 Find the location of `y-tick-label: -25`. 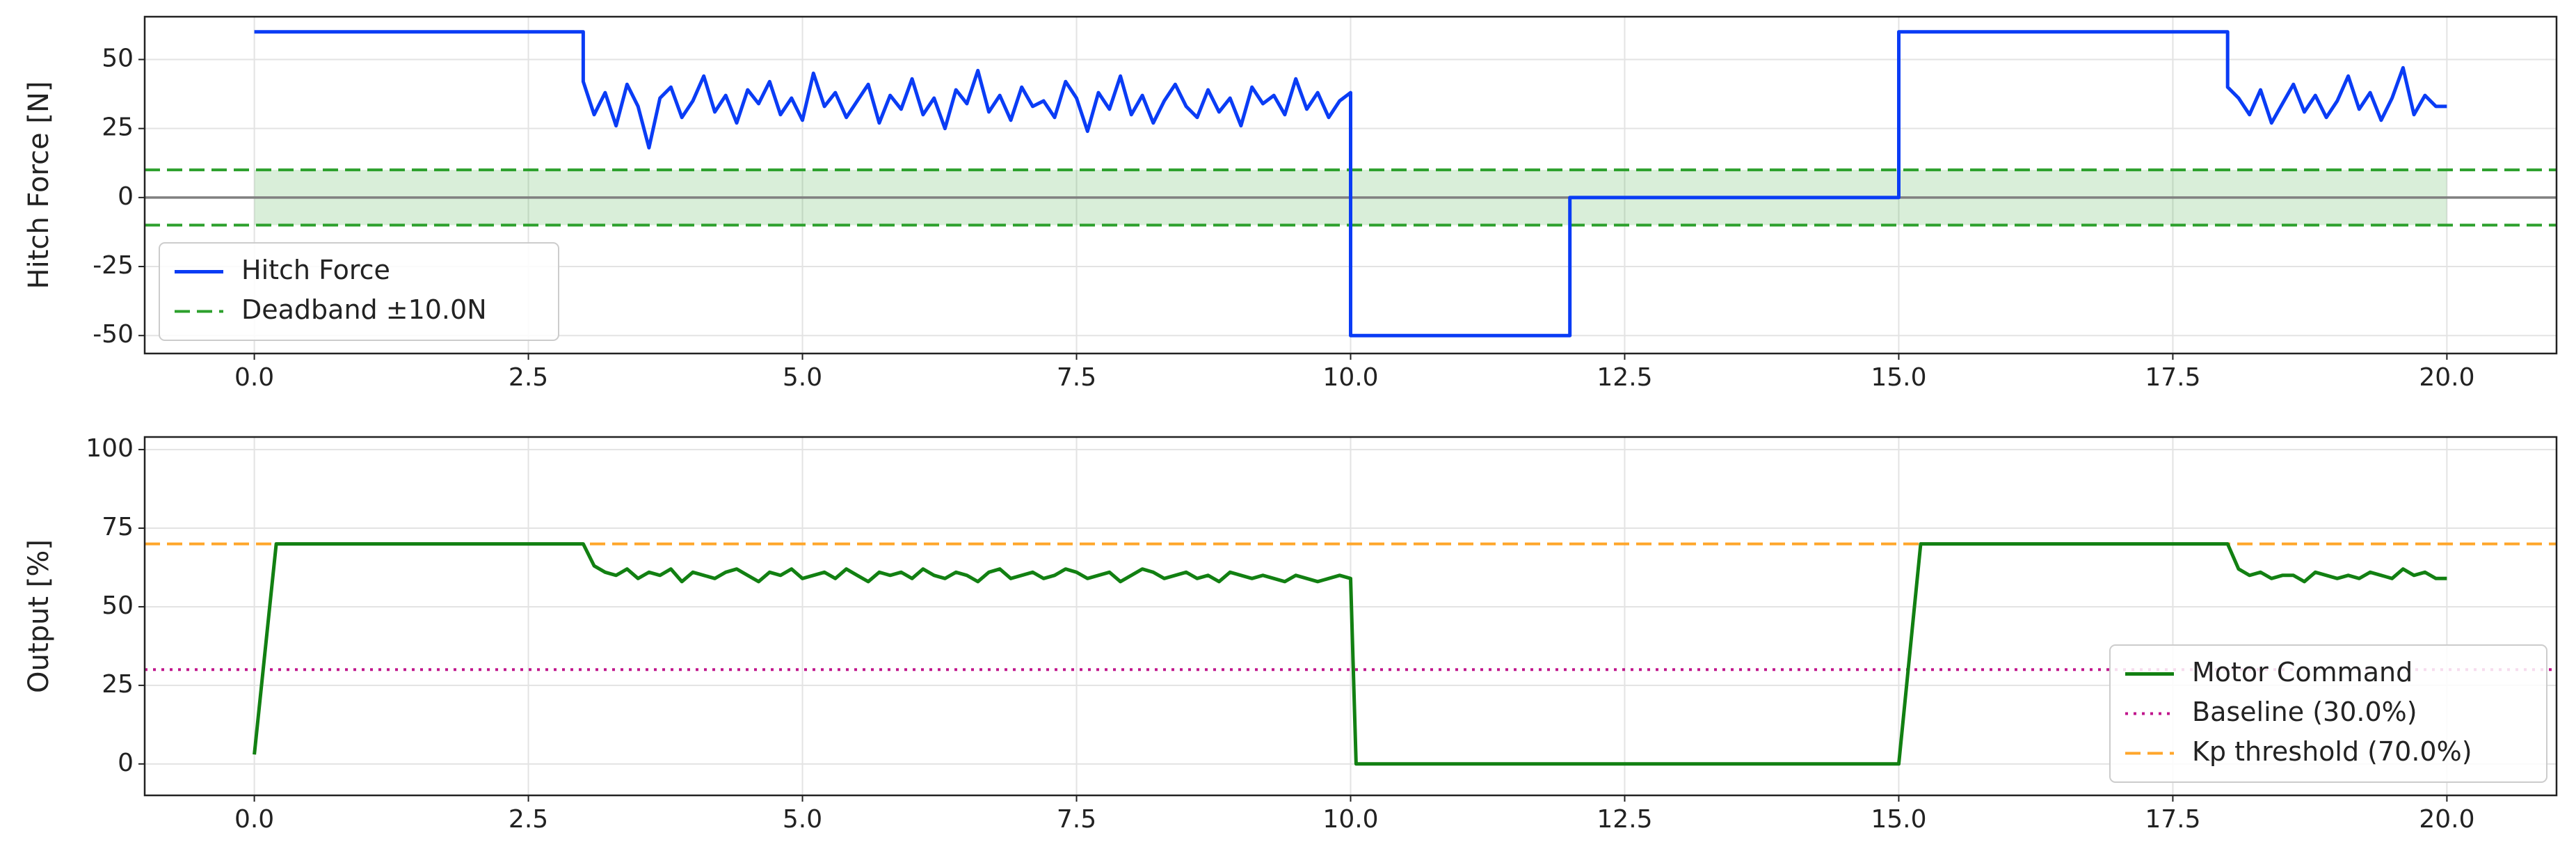

y-tick-label: -25 is located at coordinates (113, 265).